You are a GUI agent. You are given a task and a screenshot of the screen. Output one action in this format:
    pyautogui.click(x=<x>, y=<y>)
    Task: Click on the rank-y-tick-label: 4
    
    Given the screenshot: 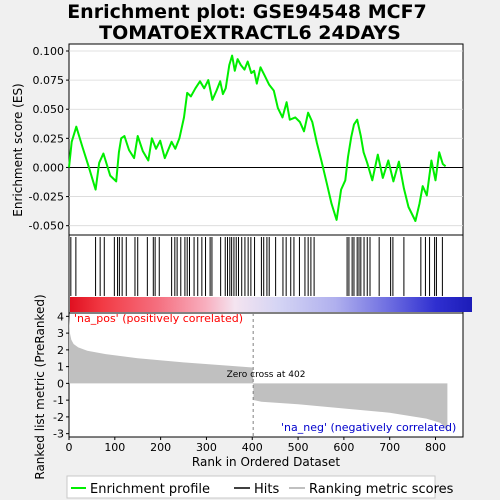 What is the action you would take?
    pyautogui.click(x=60, y=316)
    